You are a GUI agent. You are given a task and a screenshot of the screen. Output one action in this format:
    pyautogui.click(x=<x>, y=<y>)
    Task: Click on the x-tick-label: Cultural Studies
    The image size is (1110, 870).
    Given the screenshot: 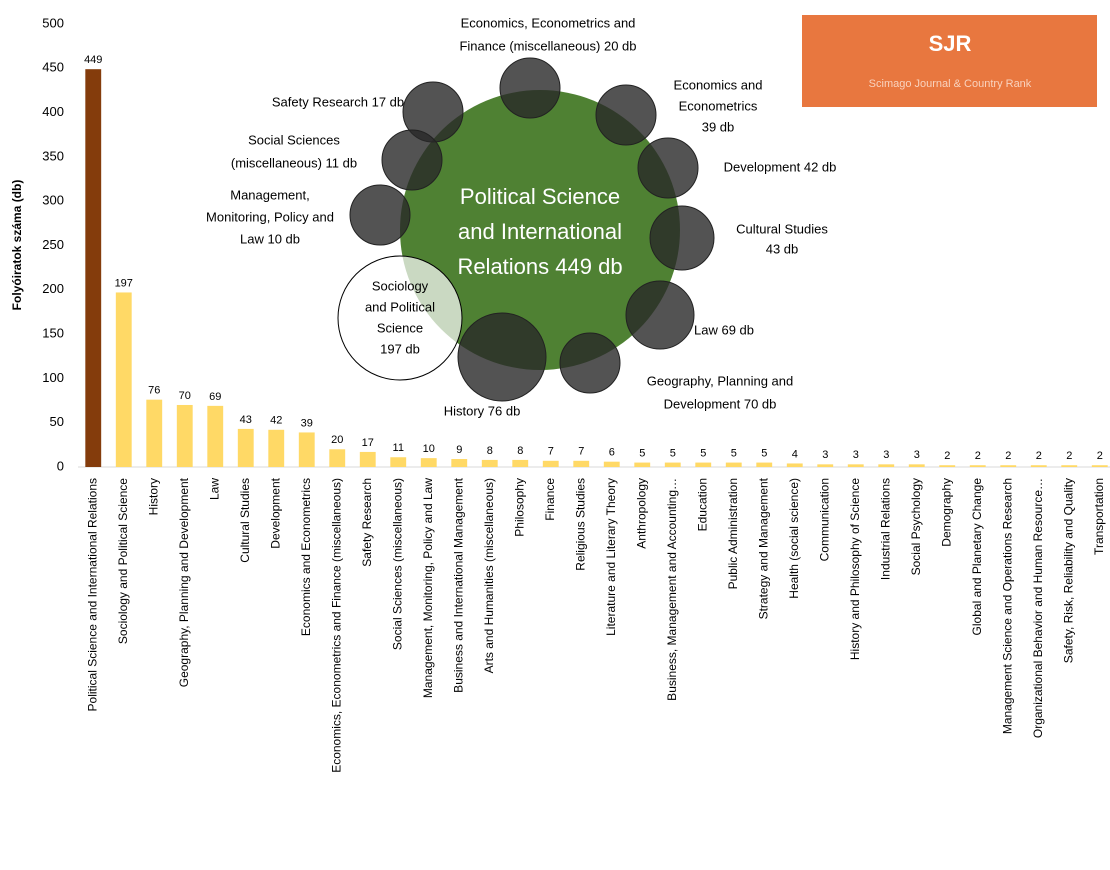 What is the action you would take?
    pyautogui.click(x=245, y=520)
    